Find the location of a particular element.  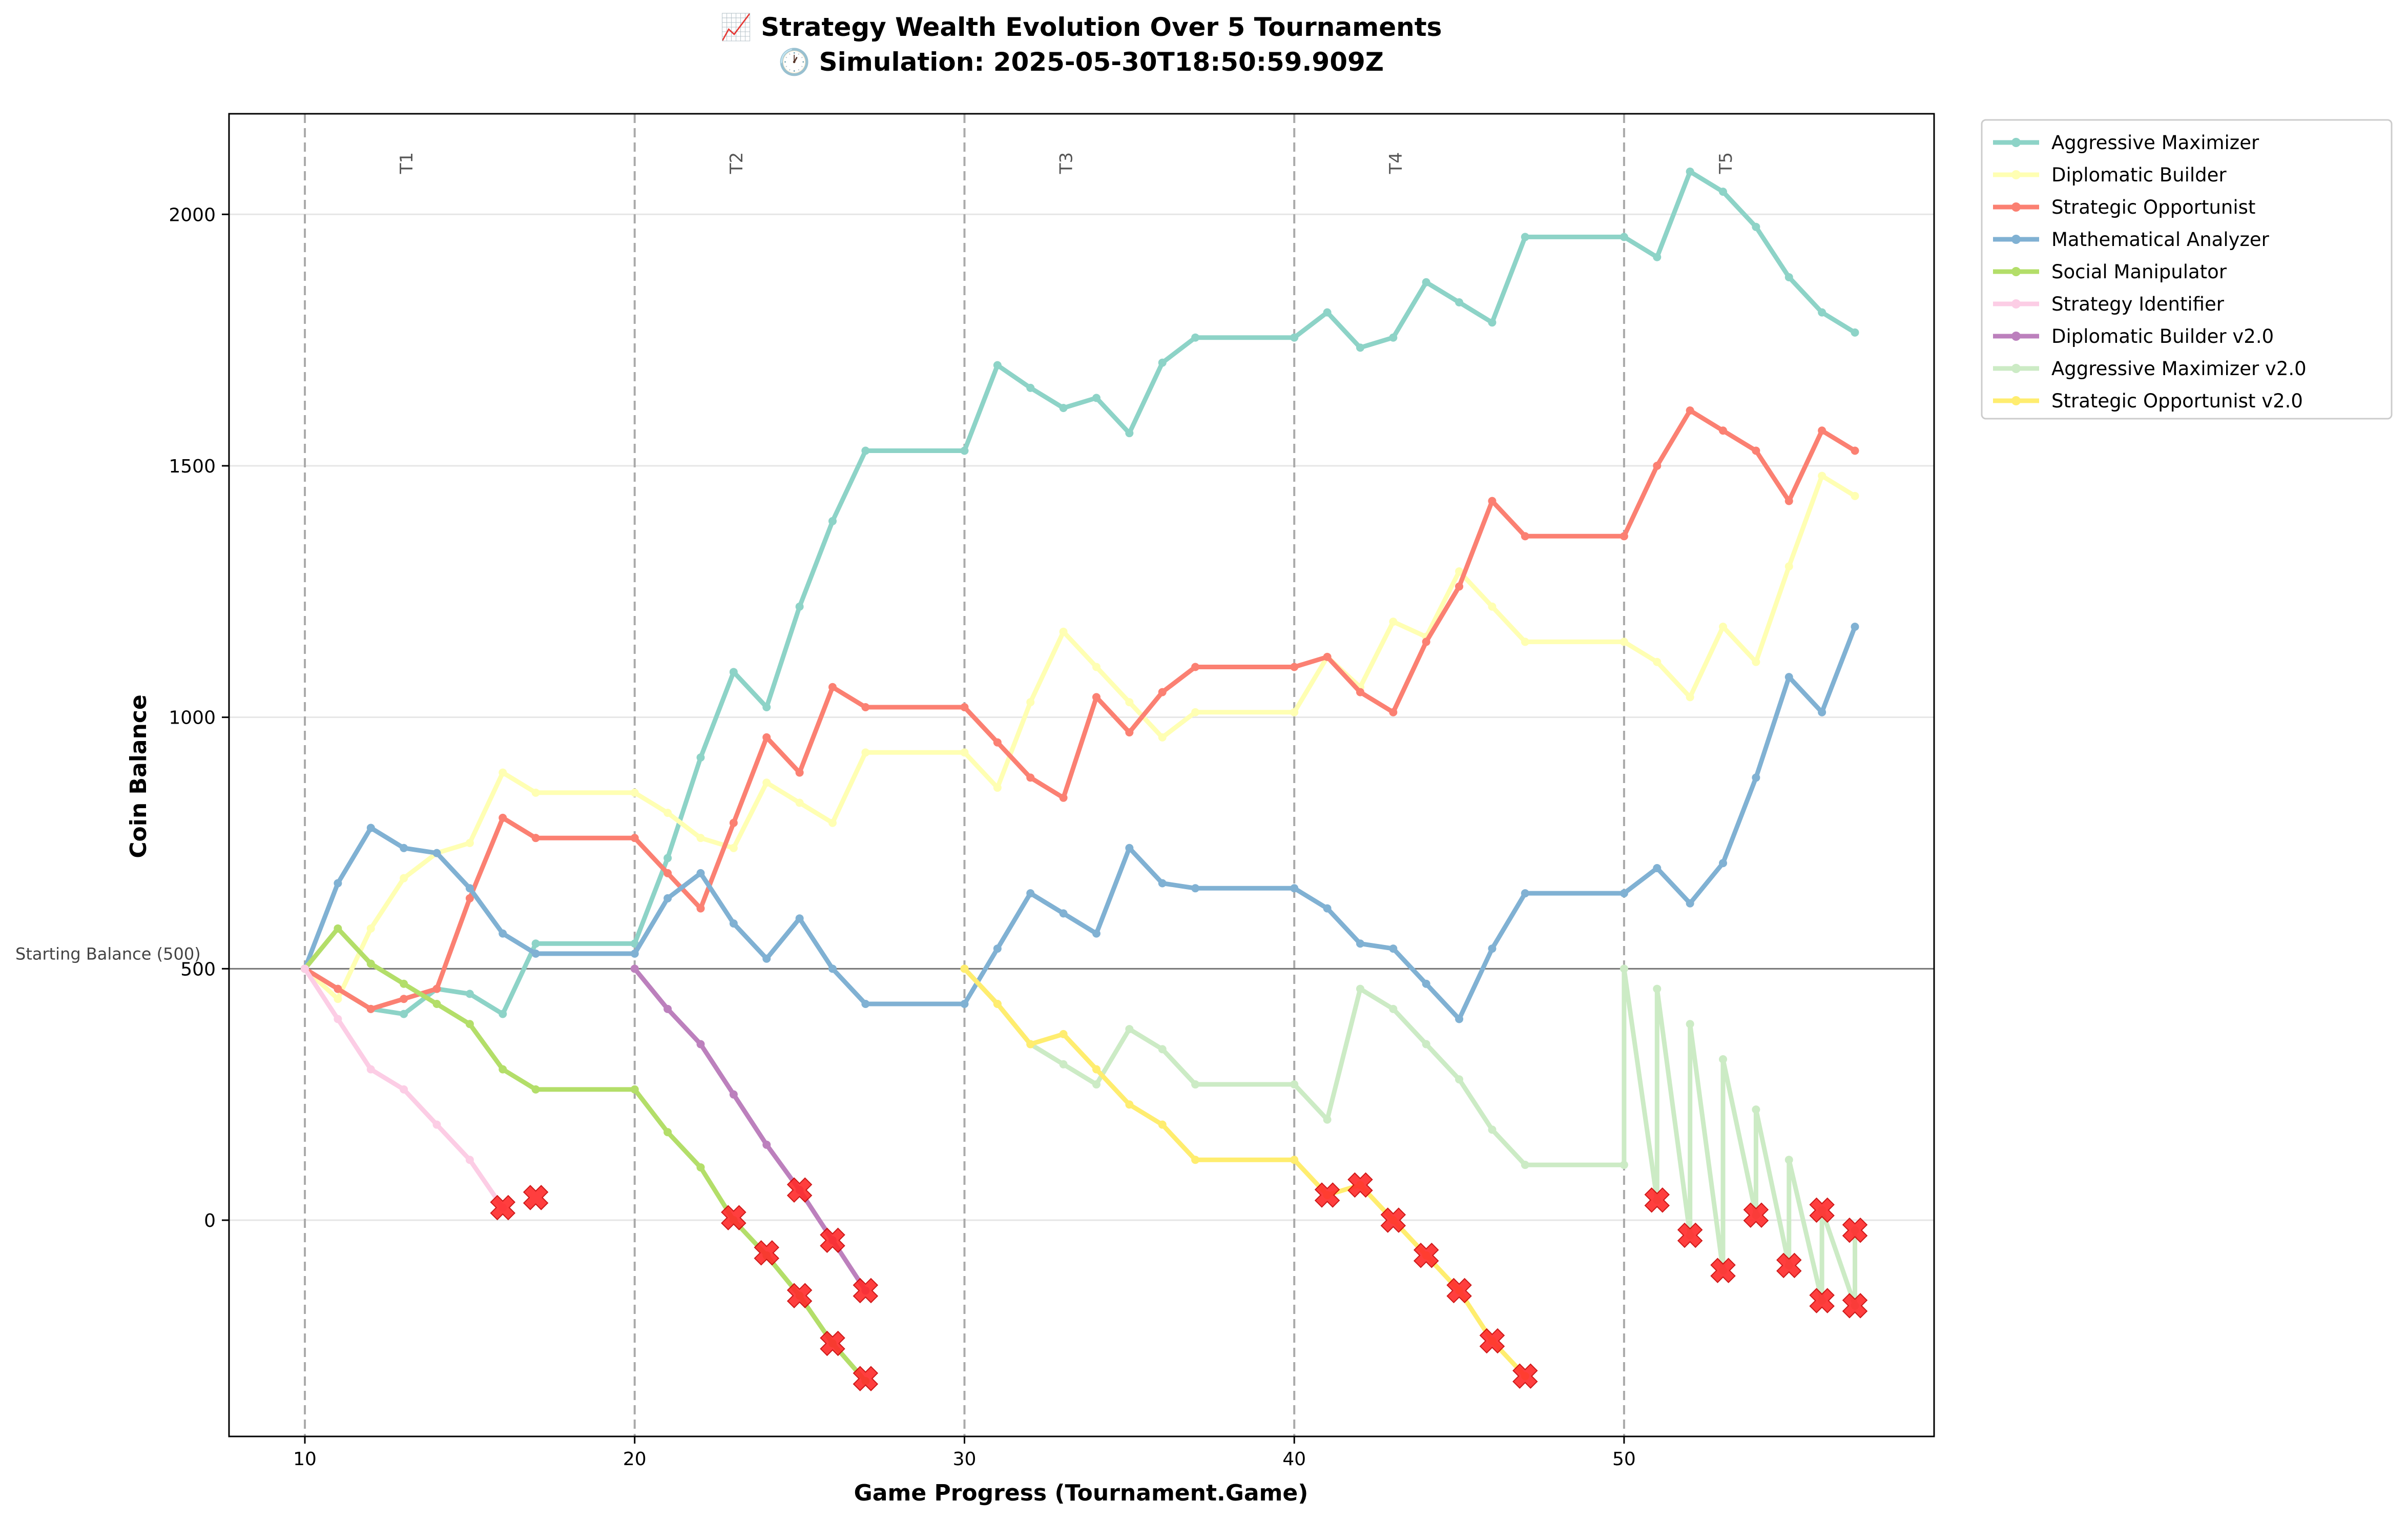

series-group is located at coordinates (1244, 1172).